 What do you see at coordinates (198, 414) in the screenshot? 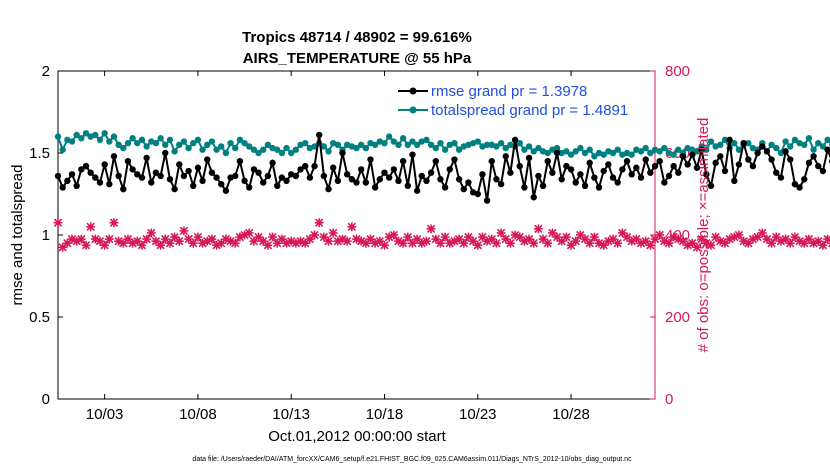
I see `x-tick-label: 10/08` at bounding box center [198, 414].